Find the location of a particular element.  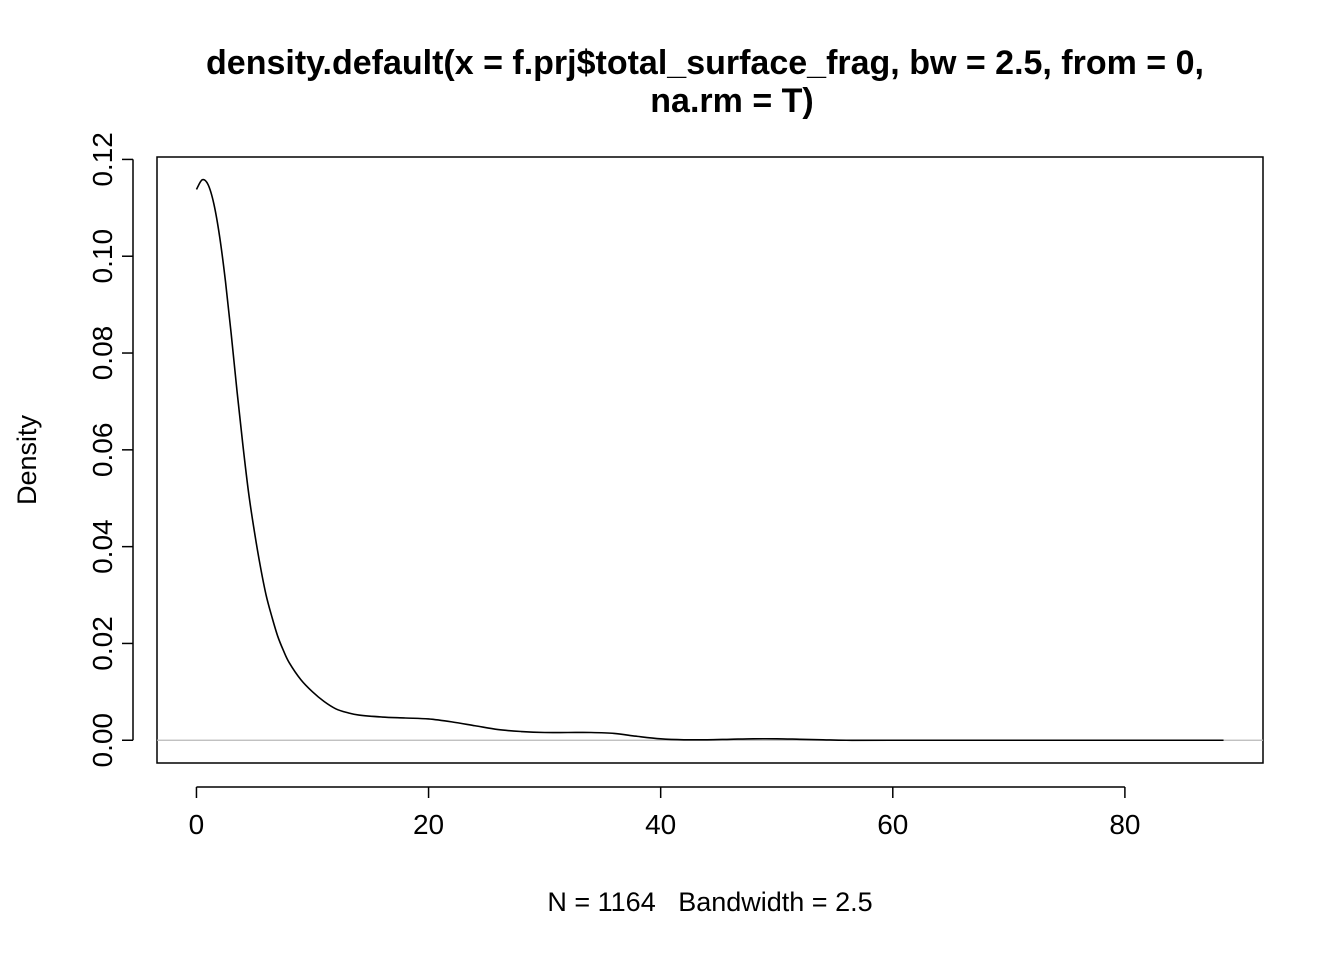

y-tick-label: 0.00 is located at coordinates (102, 740).